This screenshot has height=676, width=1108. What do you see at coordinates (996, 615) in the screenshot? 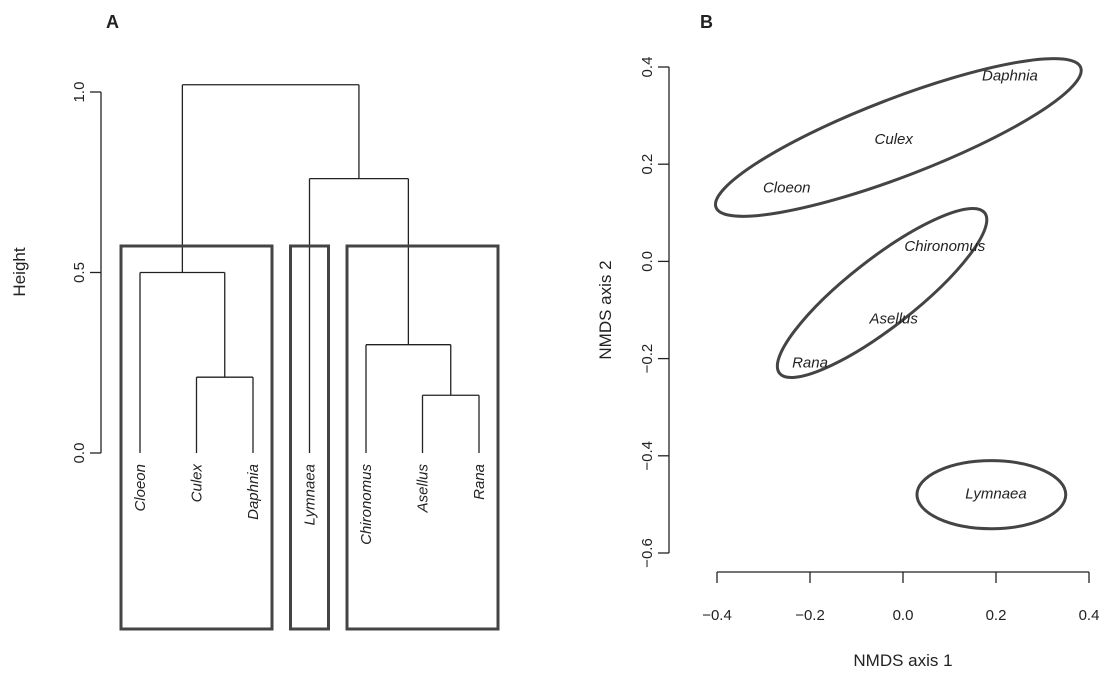
I see `x-tick-label: 0.2` at bounding box center [996, 615].